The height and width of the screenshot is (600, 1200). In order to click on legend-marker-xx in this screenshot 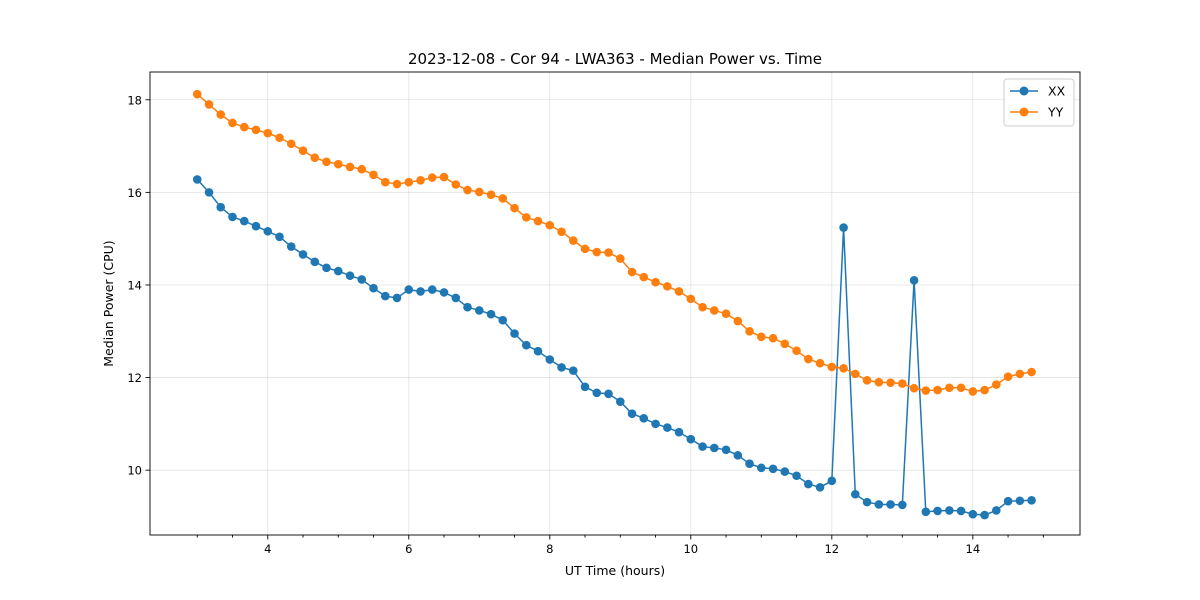, I will do `click(1024, 91)`.